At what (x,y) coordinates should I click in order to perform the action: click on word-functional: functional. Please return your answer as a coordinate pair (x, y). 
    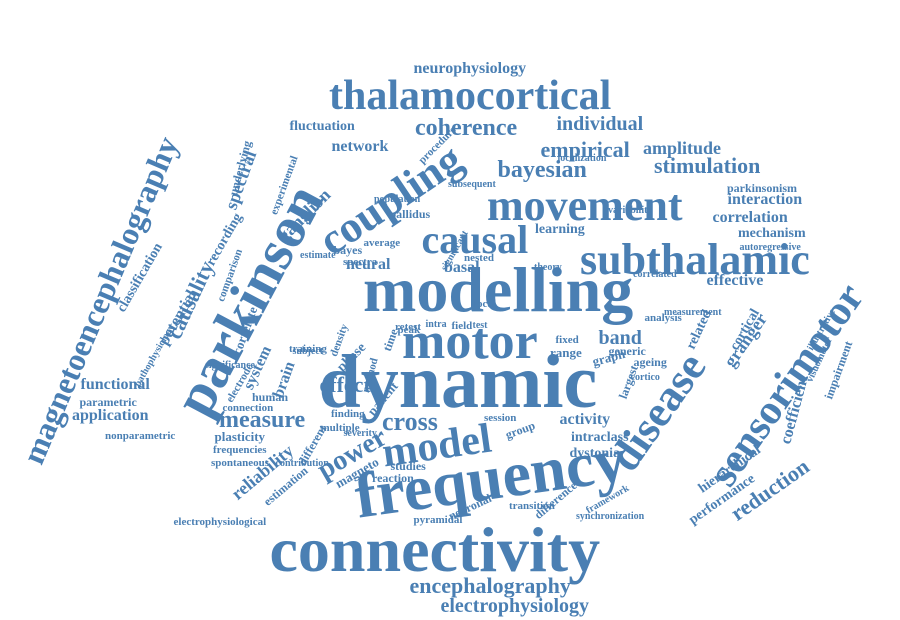
    Looking at the image, I should click on (115, 384).